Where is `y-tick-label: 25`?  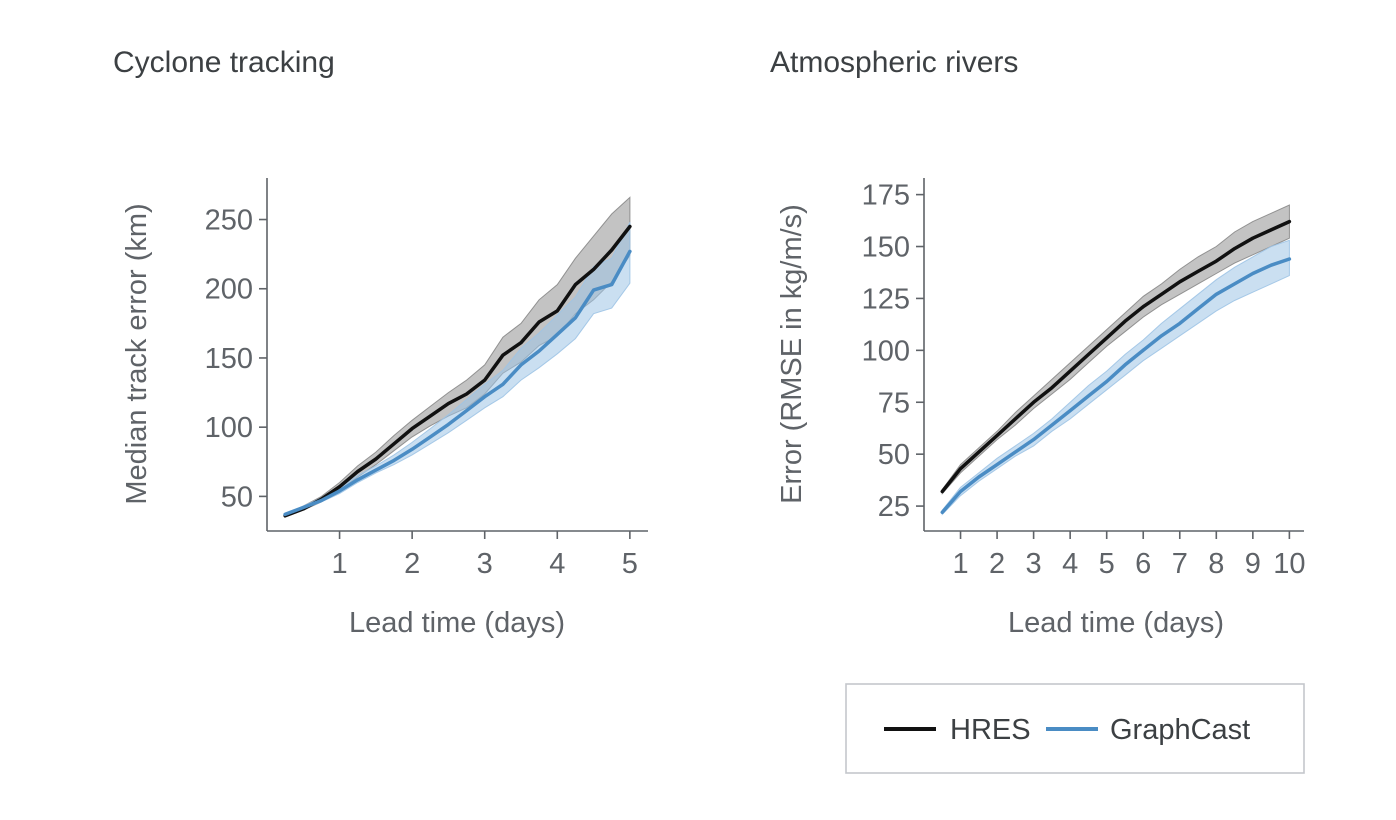 y-tick-label: 25 is located at coordinates (894, 507).